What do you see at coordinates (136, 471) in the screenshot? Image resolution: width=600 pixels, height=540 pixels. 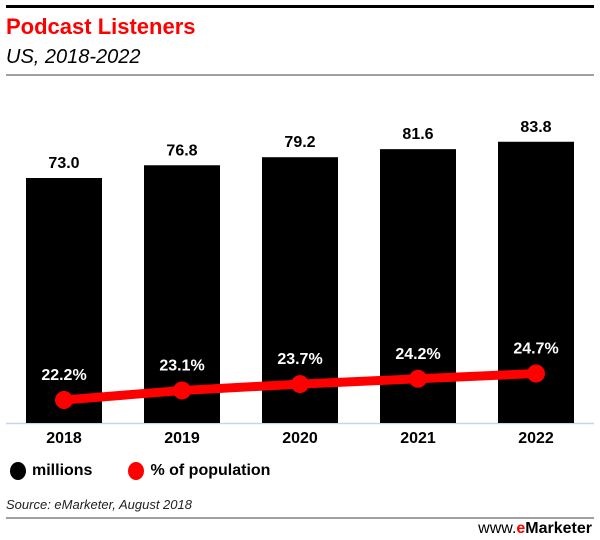 I see `legend-swatch-percent` at bounding box center [136, 471].